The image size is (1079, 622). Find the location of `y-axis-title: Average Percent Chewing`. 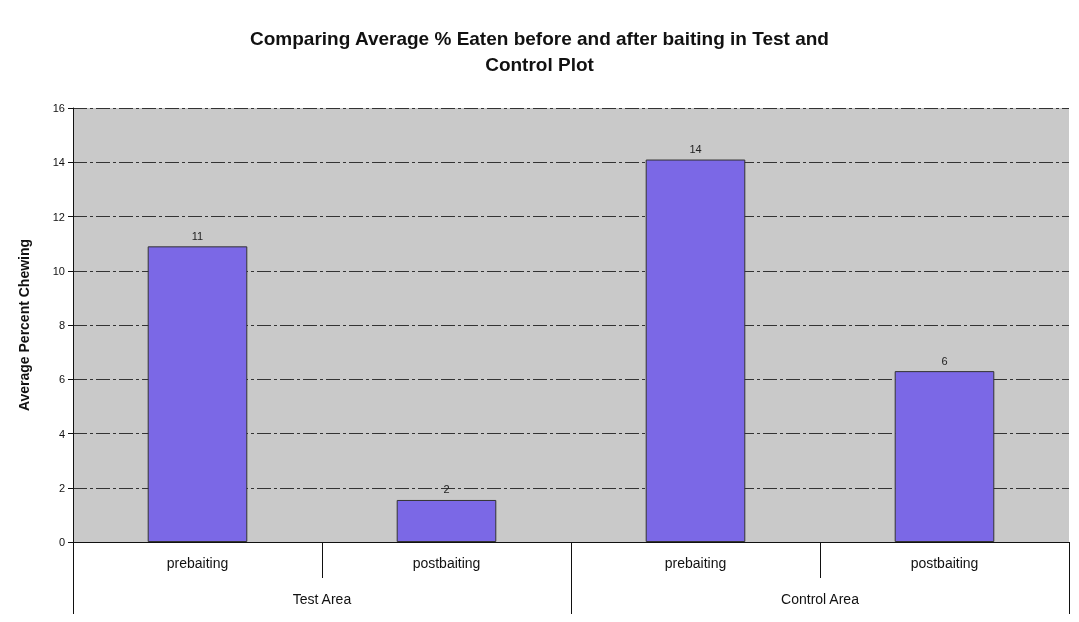

y-axis-title: Average Percent Chewing is located at coordinates (24, 325).